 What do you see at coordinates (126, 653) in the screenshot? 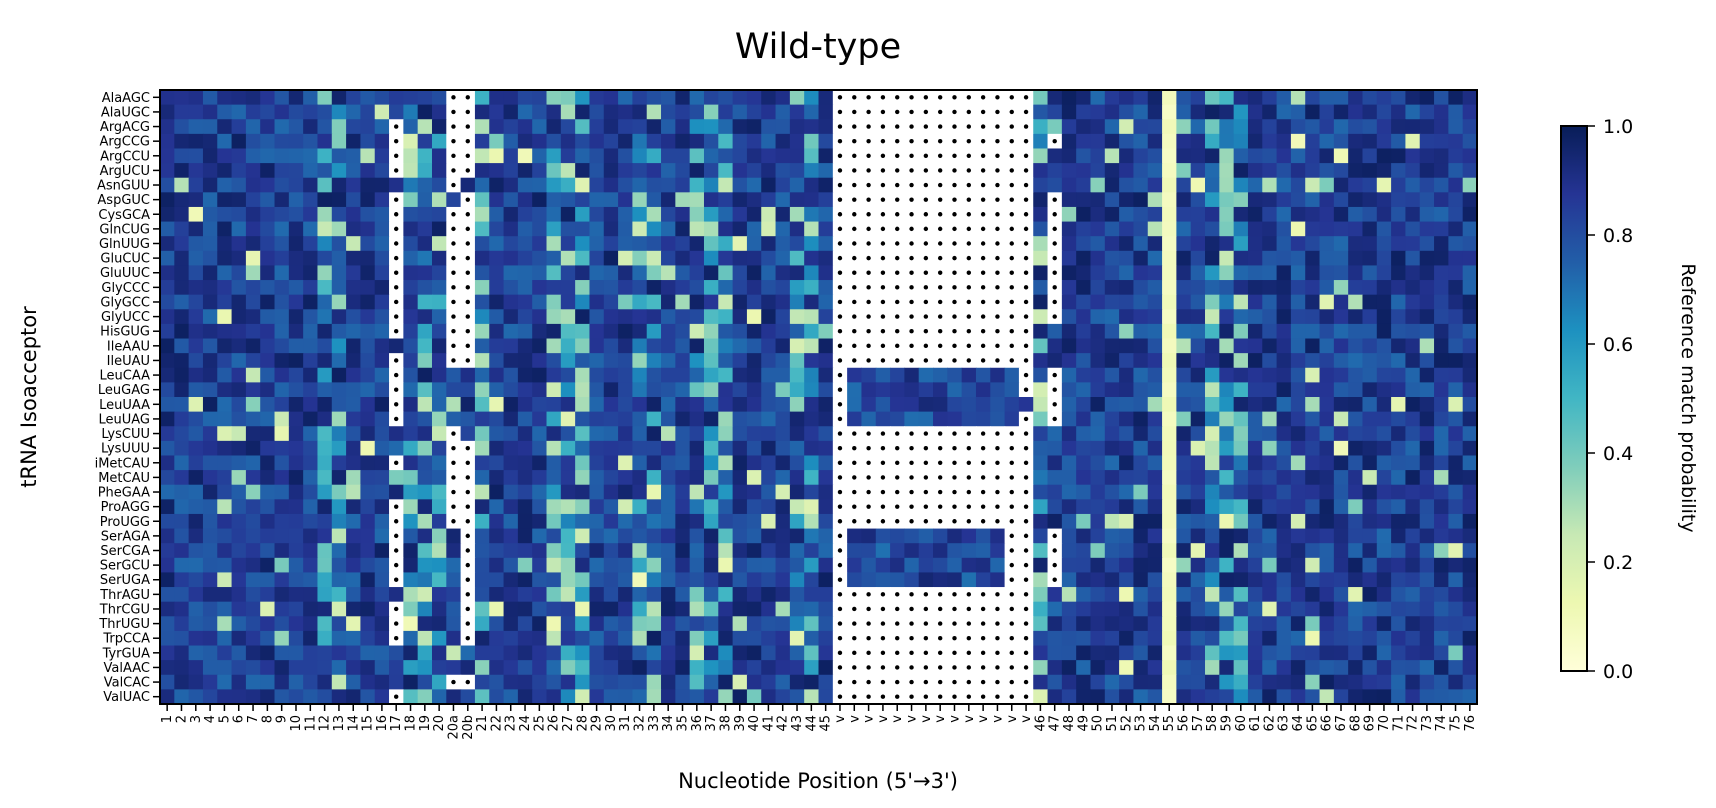
I see `y-tick-label: TyrGUA` at bounding box center [126, 653].